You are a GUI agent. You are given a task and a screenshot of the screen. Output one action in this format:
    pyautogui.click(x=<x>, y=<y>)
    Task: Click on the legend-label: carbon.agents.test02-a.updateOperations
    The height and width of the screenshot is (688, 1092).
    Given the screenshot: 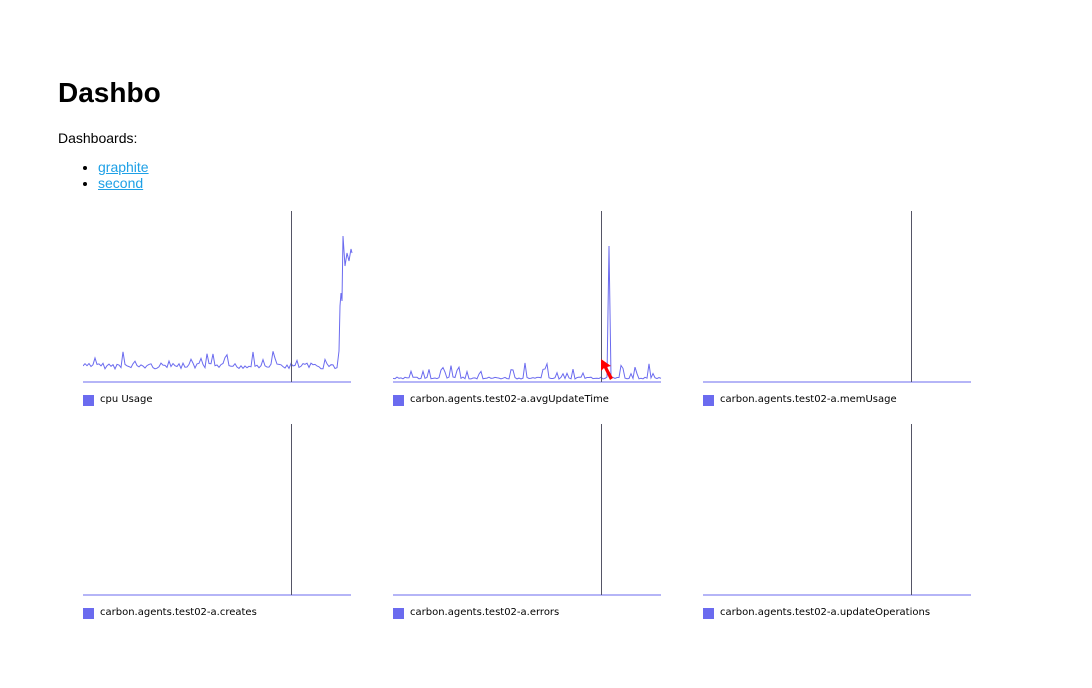 What is the action you would take?
    pyautogui.click(x=825, y=612)
    